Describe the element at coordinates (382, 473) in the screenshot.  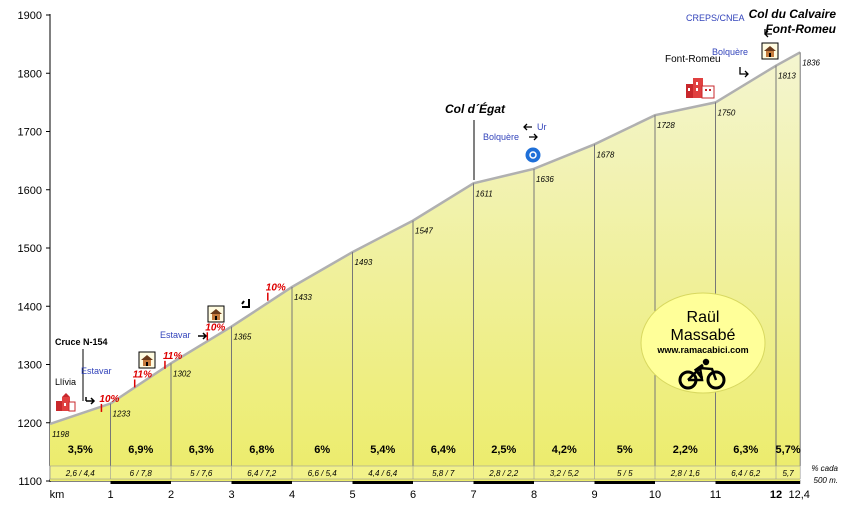
I see `half-km-gradient-label: 4,4 / 6,4` at that location.